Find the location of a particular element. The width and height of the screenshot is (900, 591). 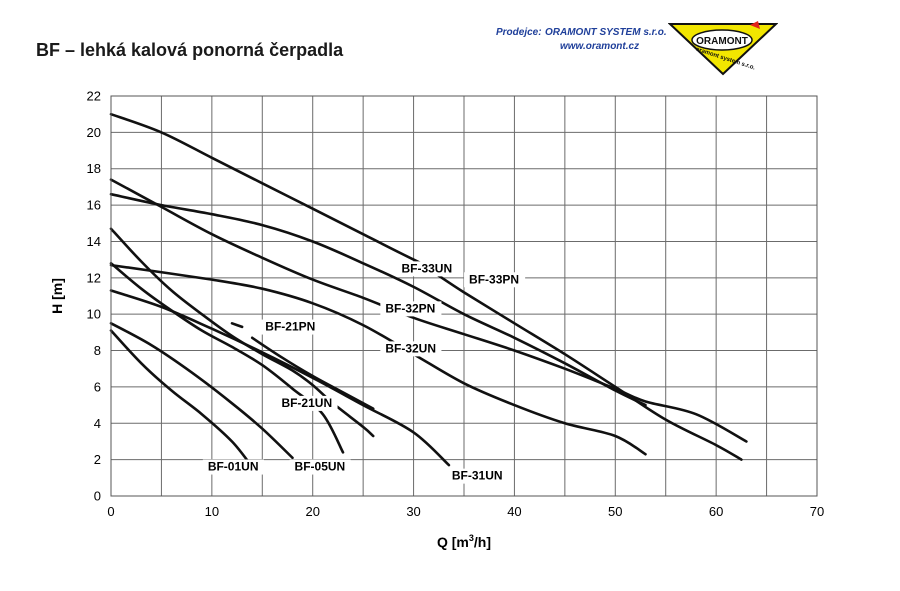

logo-ellipse is located at coordinates (722, 40).